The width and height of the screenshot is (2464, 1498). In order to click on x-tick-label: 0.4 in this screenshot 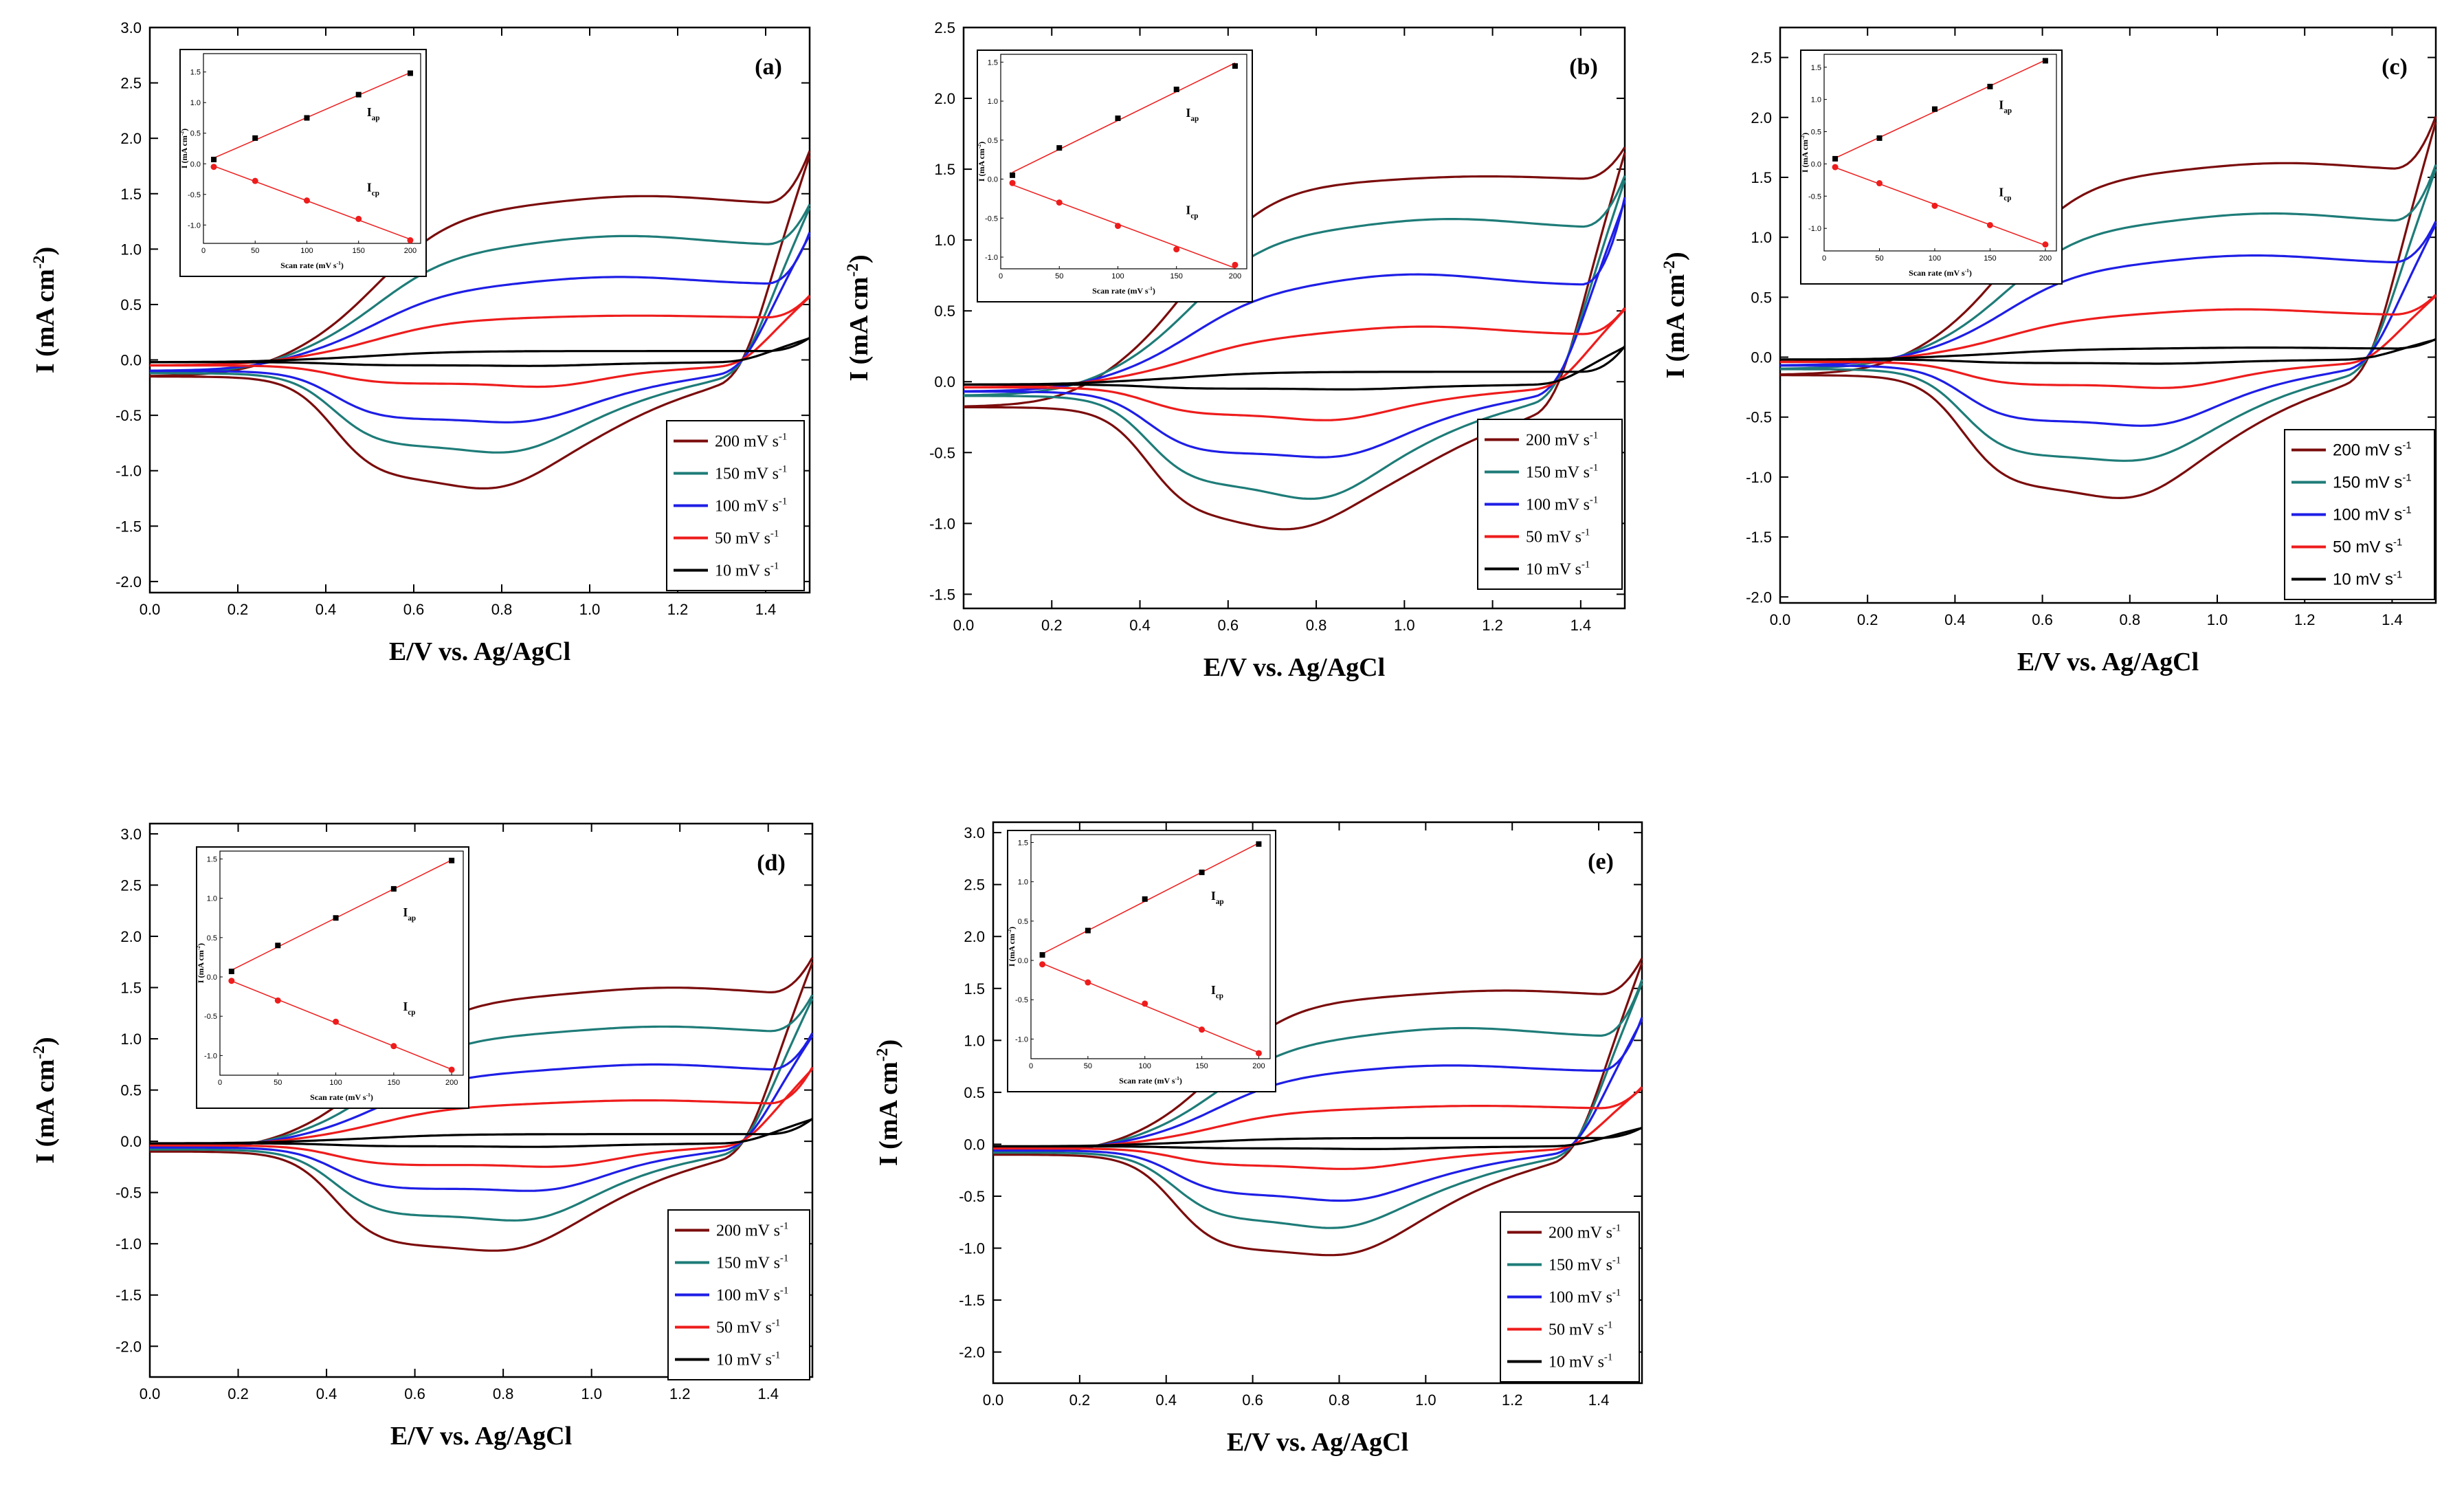, I will do `click(1140, 625)`.